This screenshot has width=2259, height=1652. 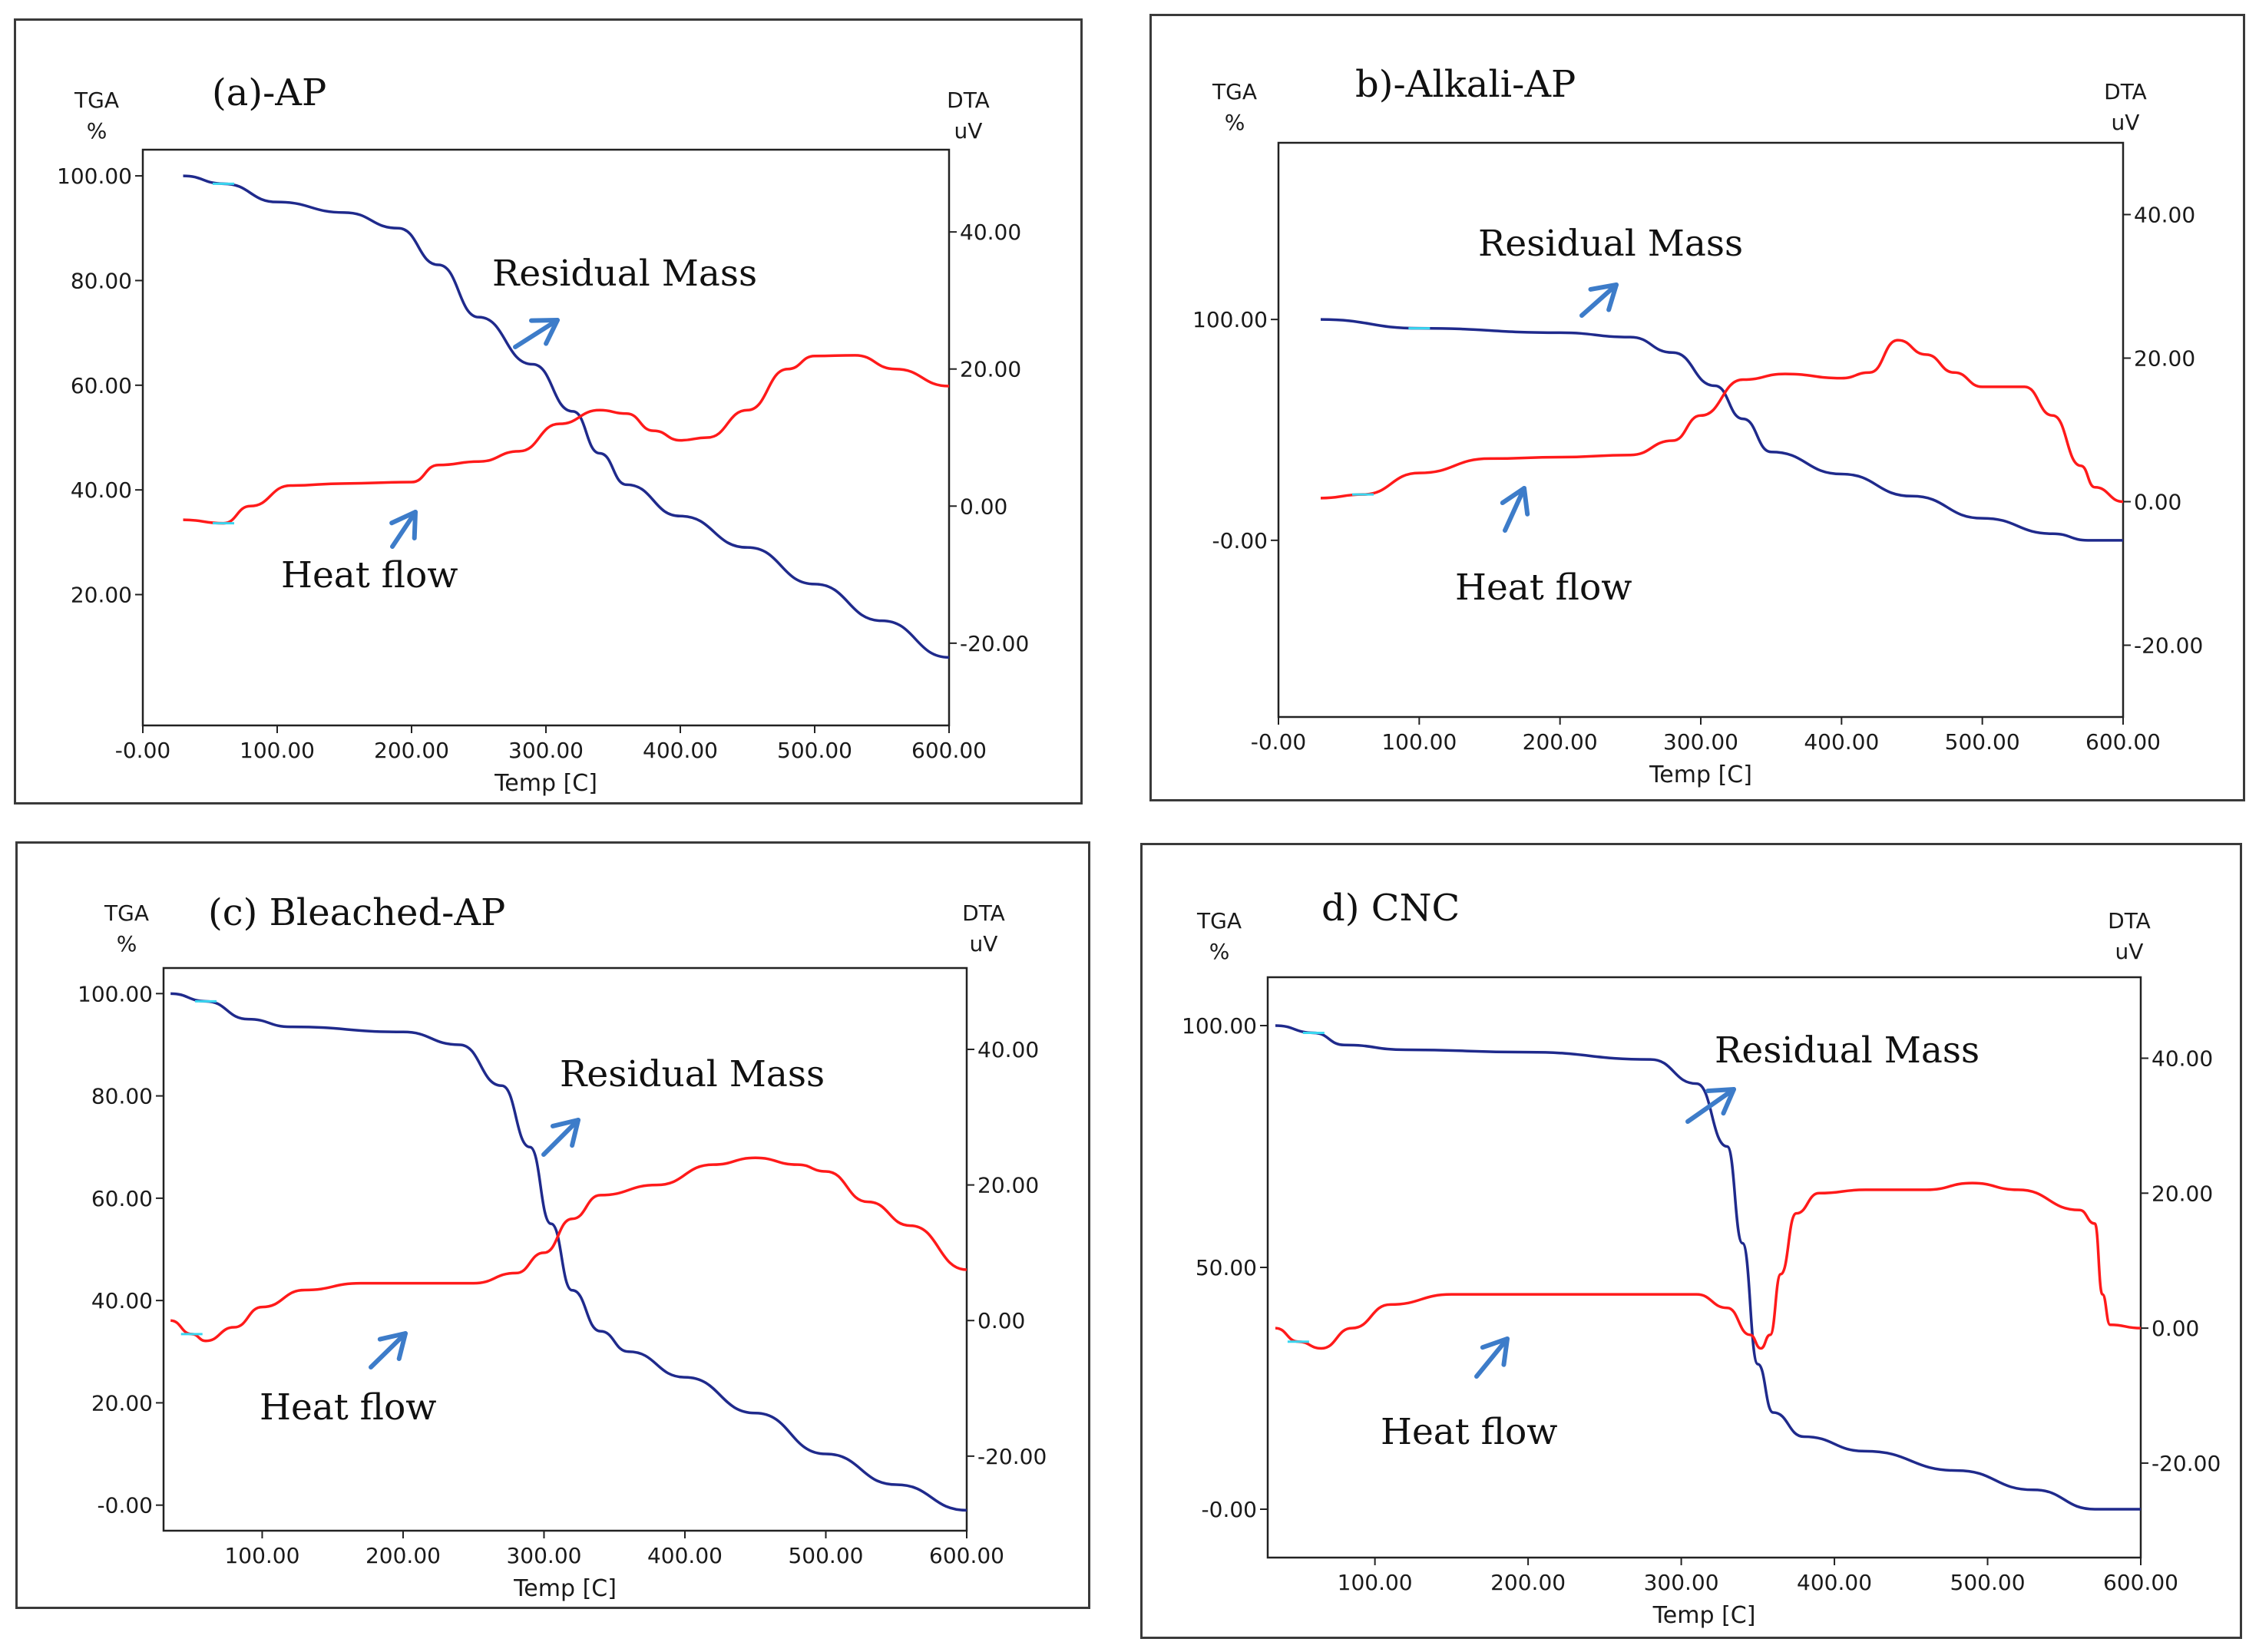 What do you see at coordinates (269, 92) in the screenshot?
I see `chart-title: (a)-AP` at bounding box center [269, 92].